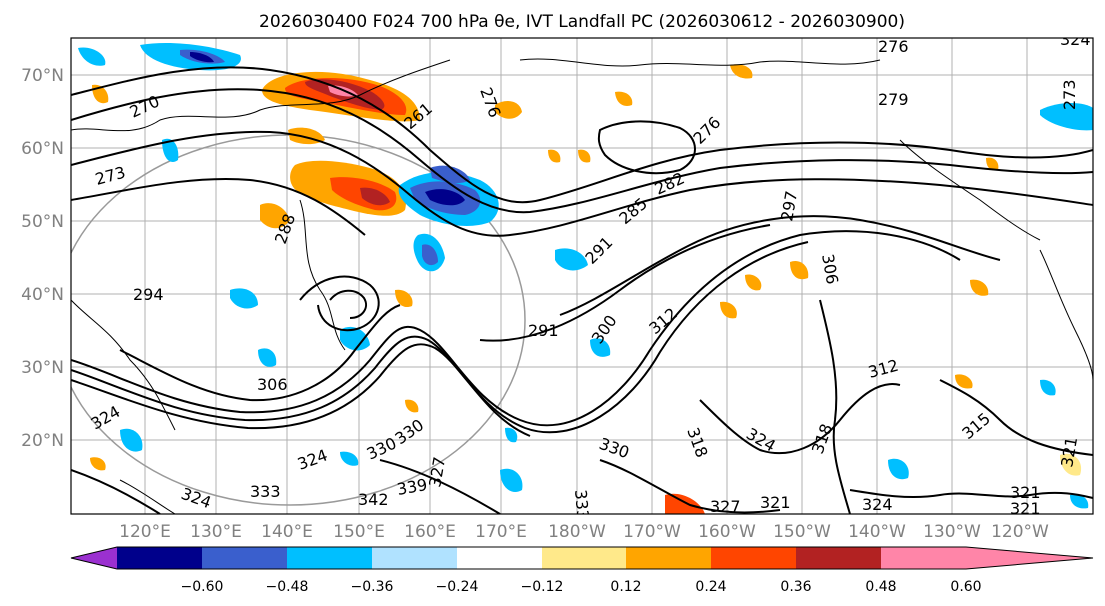 The width and height of the screenshot is (1105, 606). Describe the element at coordinates (802, 532) in the screenshot. I see `lon-label: 150°W` at that location.